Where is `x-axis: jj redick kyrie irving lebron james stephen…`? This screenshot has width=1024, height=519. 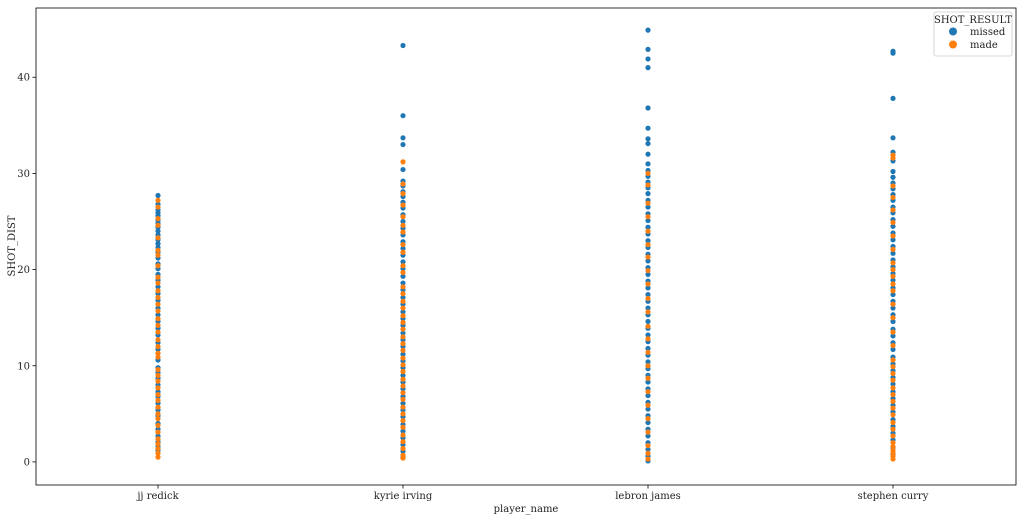
x-axis: jj redick kyrie irving lebron james stephen… is located at coordinates (532, 493).